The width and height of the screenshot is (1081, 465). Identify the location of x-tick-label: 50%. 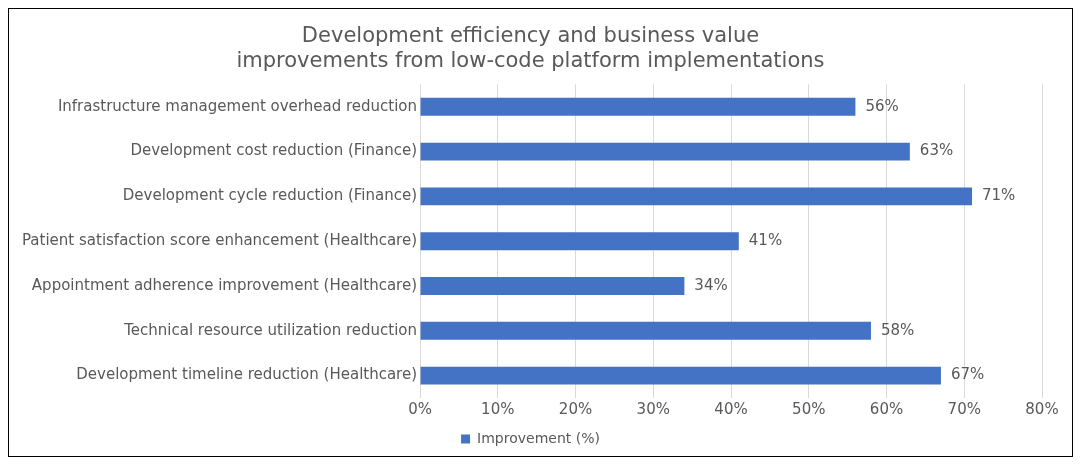
(809, 408).